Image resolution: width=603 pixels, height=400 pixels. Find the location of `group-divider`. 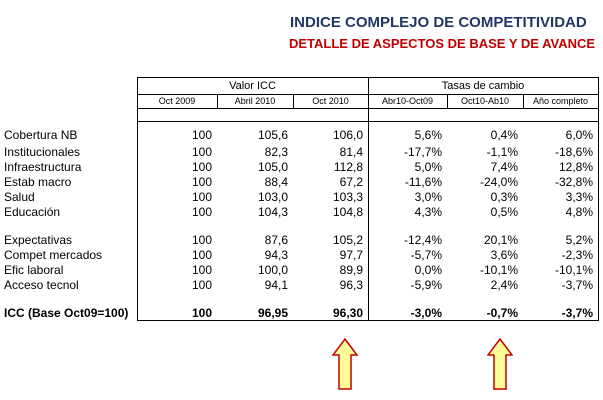

group-divider is located at coordinates (368, 199).